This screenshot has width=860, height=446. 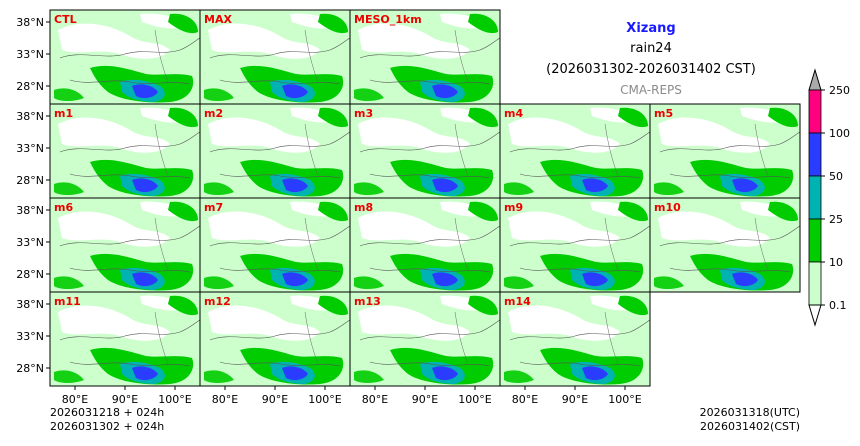 What do you see at coordinates (750, 412) in the screenshot?
I see `valid-time-utc: 2026031318(UTC)` at bounding box center [750, 412].